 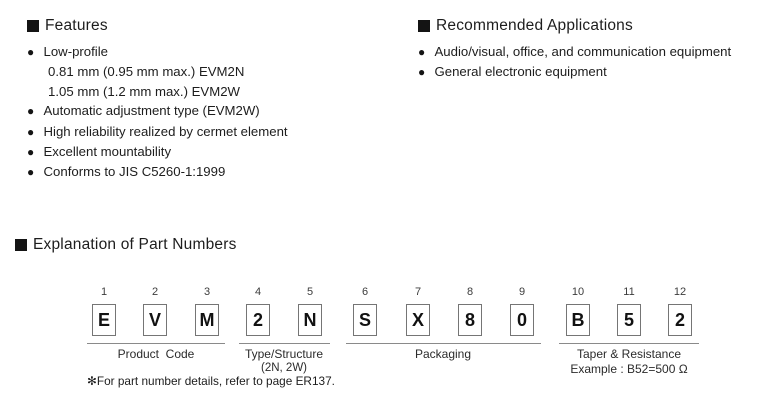 What do you see at coordinates (207, 292) in the screenshot?
I see `digit-position-label: 3` at bounding box center [207, 292].